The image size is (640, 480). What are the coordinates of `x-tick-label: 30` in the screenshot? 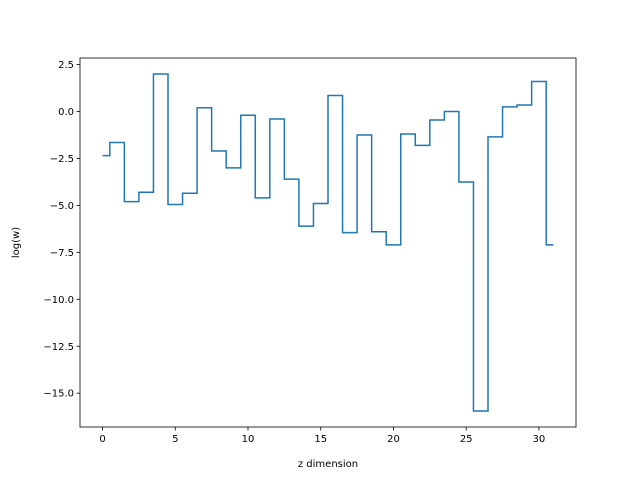 It's located at (539, 439).